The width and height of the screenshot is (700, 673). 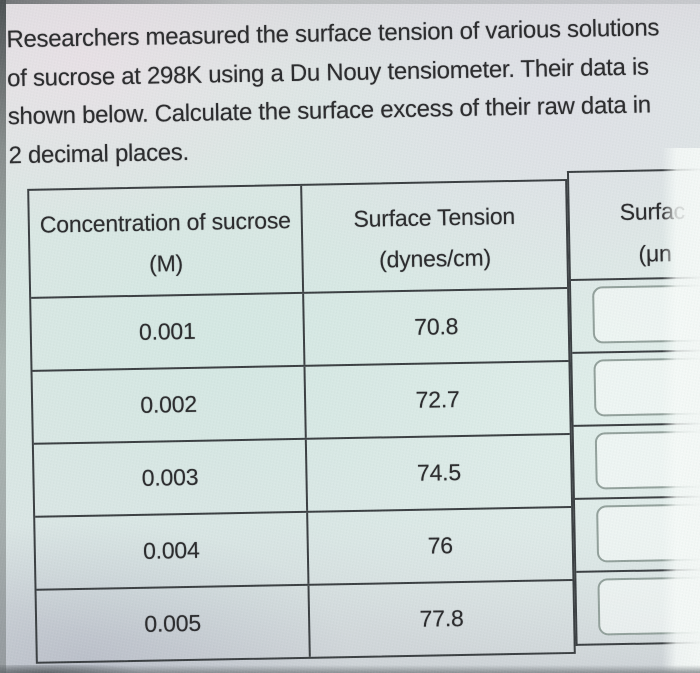 What do you see at coordinates (3, 336) in the screenshot?
I see `photo-edge-left` at bounding box center [3, 336].